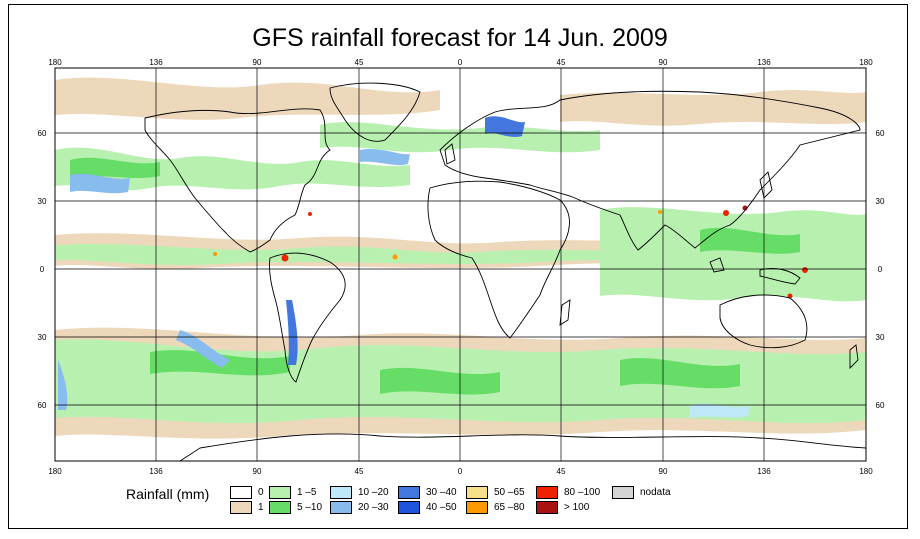 This screenshot has width=920, height=539. Describe the element at coordinates (168, 494) in the screenshot. I see `legend-title: Rainfall (mm)` at that location.